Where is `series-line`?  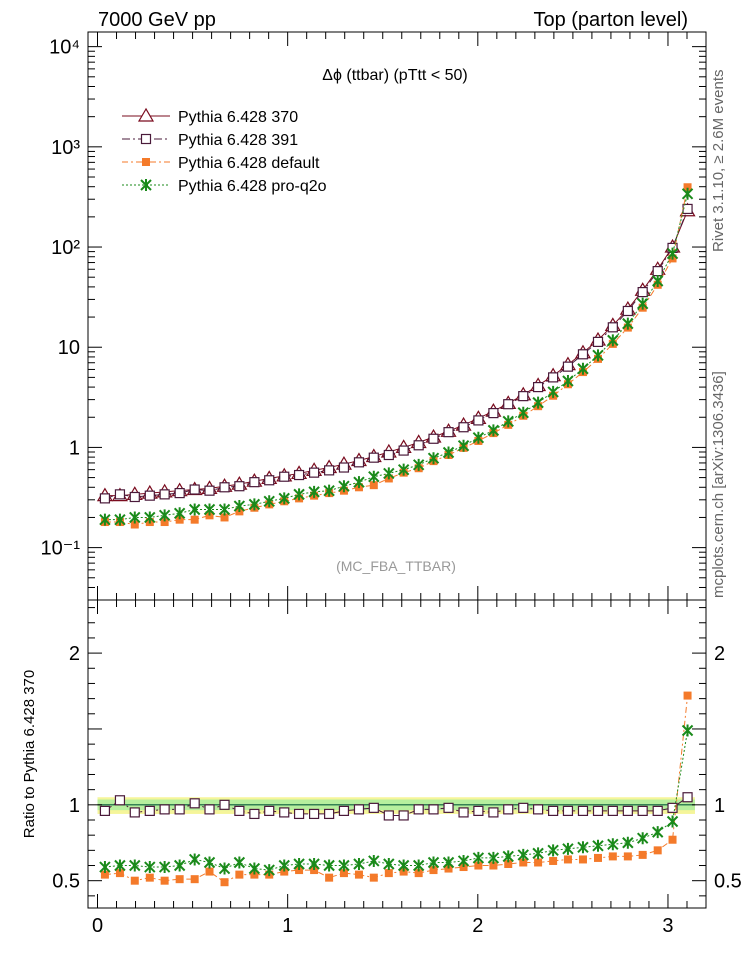 series-line is located at coordinates (396, 800).